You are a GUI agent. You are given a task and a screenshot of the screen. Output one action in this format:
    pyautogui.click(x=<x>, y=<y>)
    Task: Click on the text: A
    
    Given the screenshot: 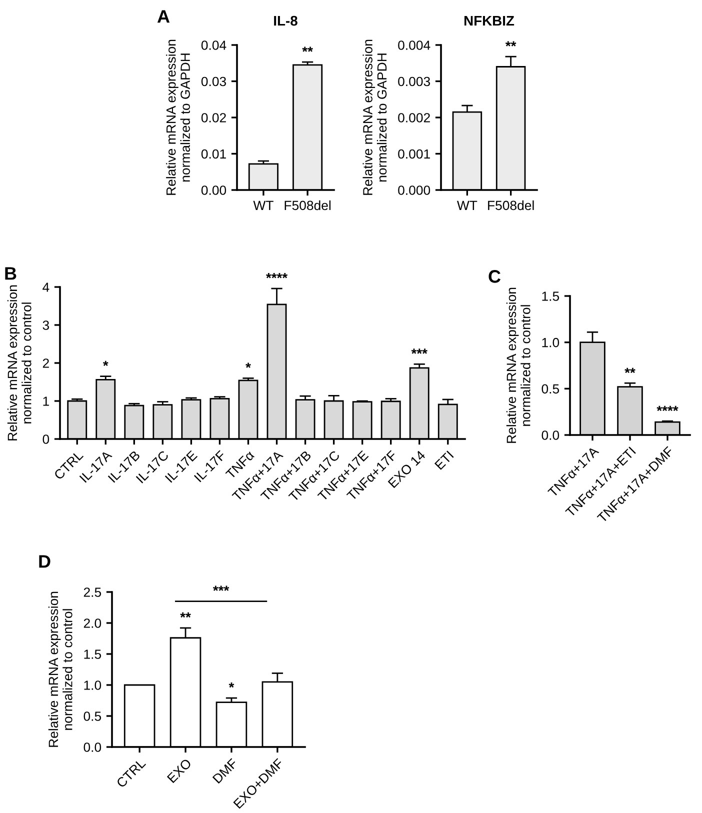 What is the action you would take?
    pyautogui.click(x=163, y=16)
    